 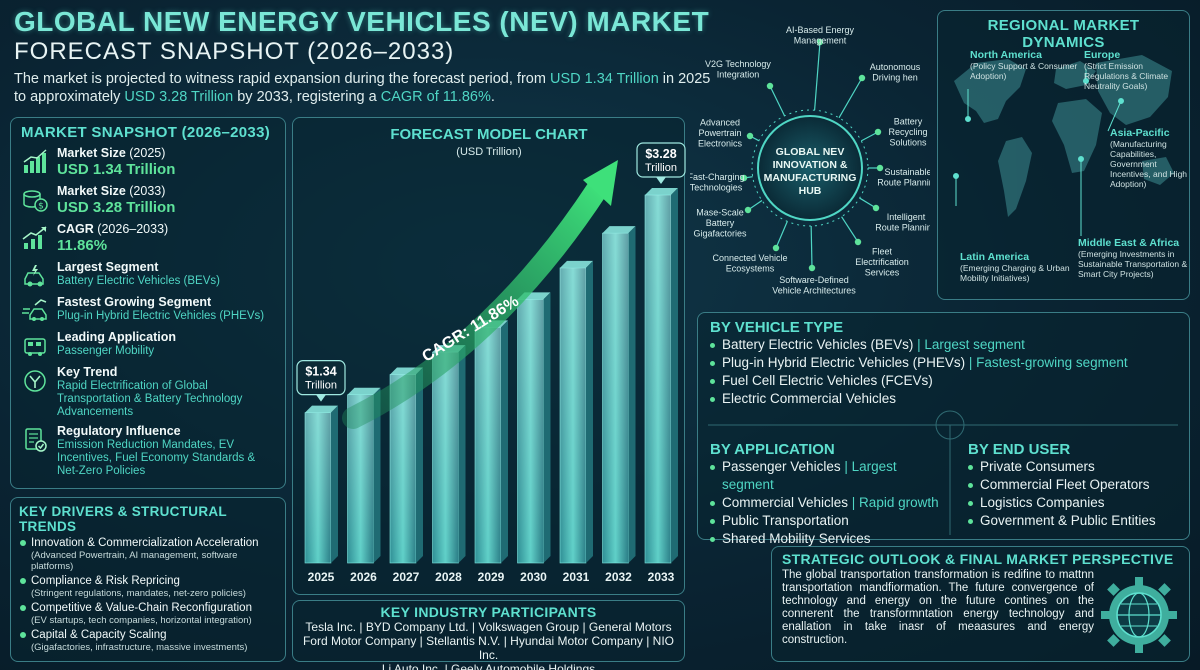 I want to click on list-item: Passenger Vehicles | Largest segment, so click(x=830, y=476).